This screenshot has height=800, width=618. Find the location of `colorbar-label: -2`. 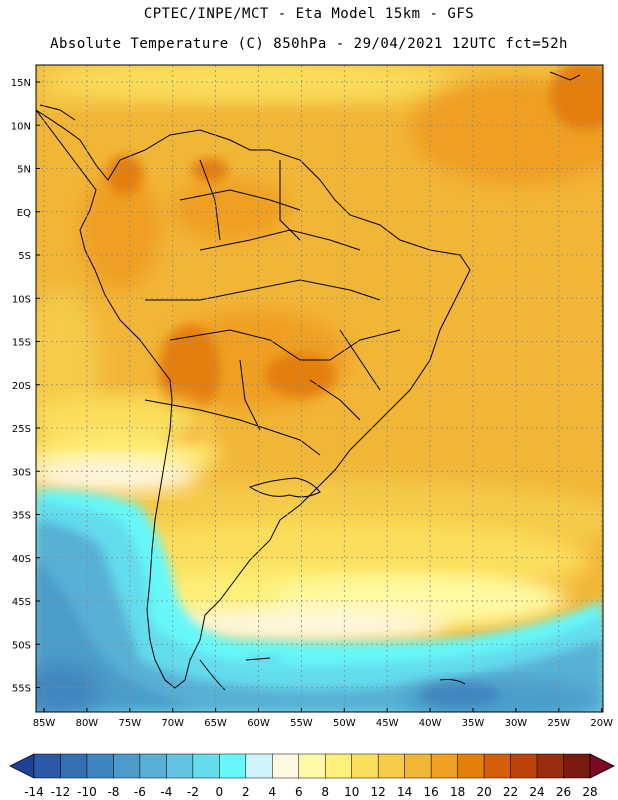

colorbar-label: -2 is located at coordinates (193, 792).